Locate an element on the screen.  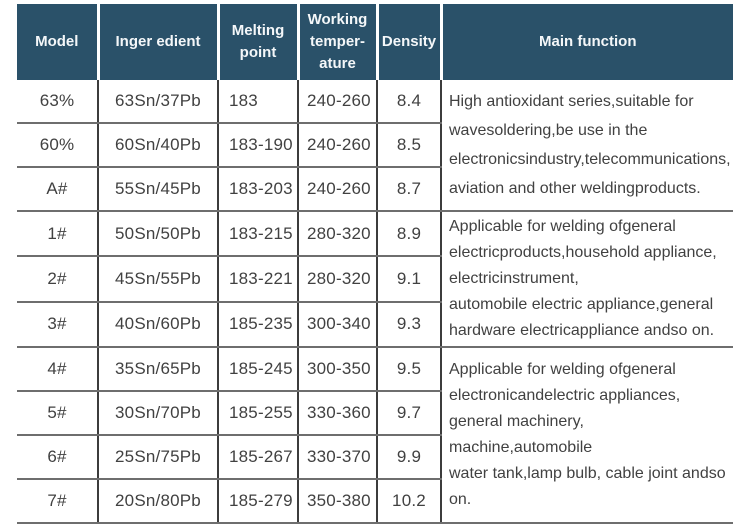
cell-density: 10.2 is located at coordinates (409, 501).